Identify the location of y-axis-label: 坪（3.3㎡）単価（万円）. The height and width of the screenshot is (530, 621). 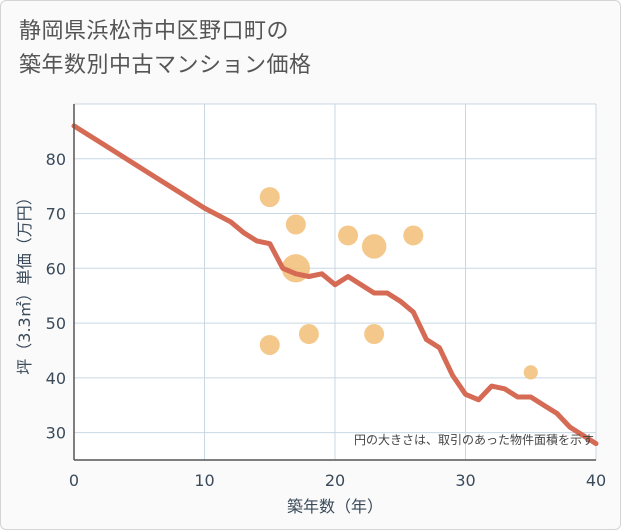
(24, 281).